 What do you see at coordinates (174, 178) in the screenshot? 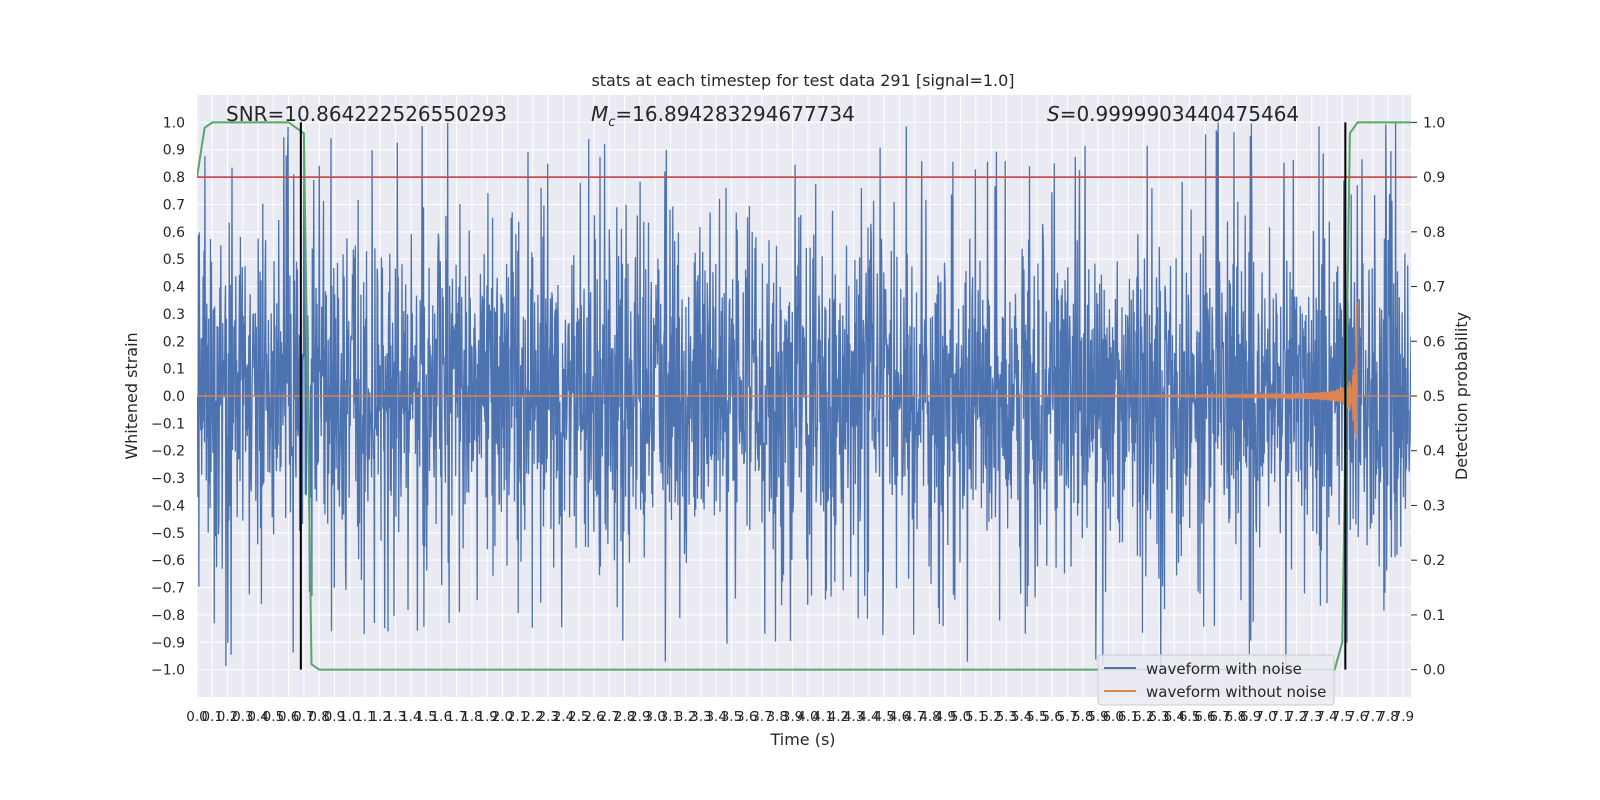
I see `y-tick-label: 0.8` at bounding box center [174, 178].